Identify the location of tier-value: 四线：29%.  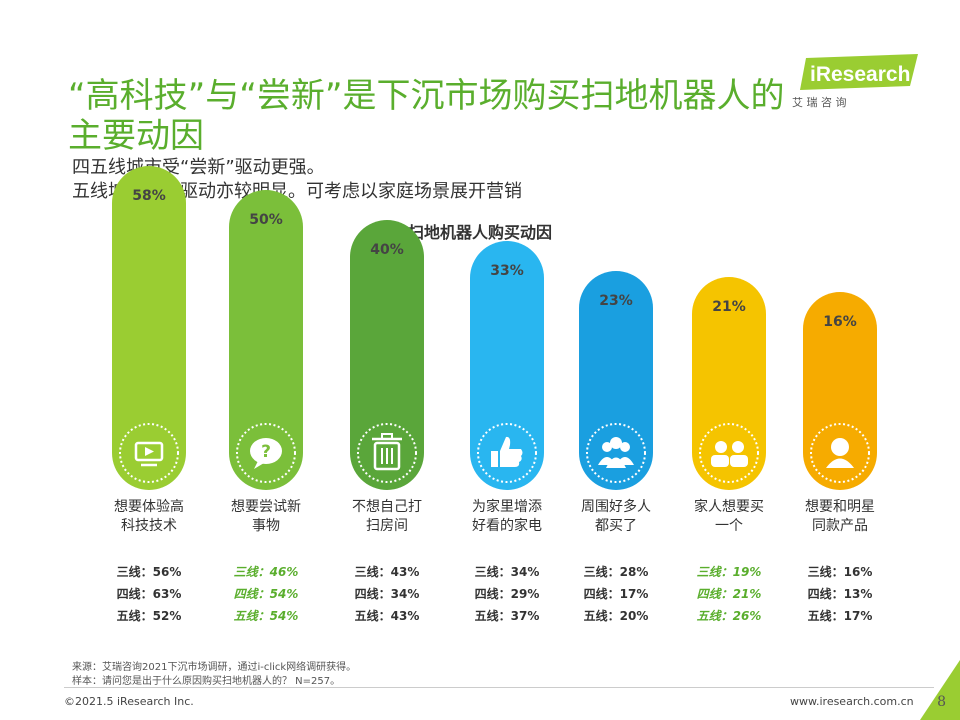
(507, 593).